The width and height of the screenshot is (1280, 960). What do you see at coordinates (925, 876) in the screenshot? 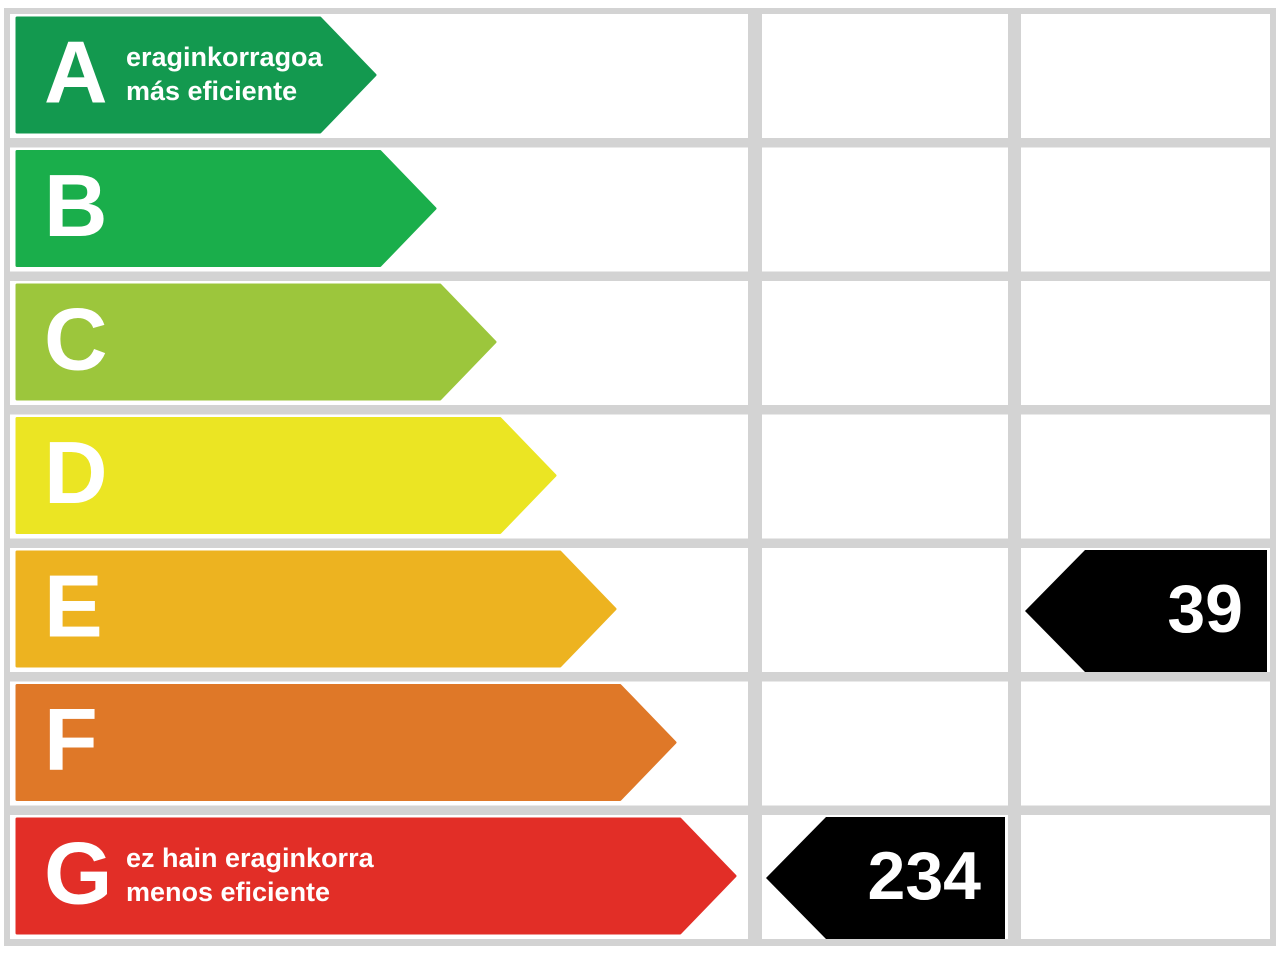
I see `indicator-value: 234` at bounding box center [925, 876].